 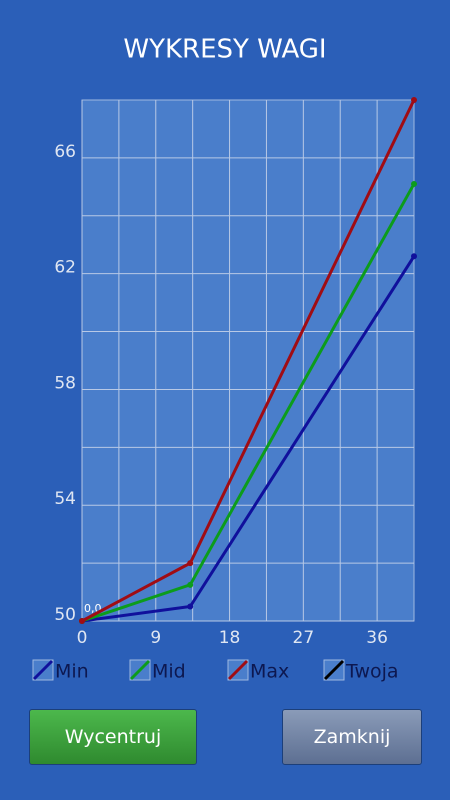 What do you see at coordinates (377, 638) in the screenshot?
I see `x-tick-label: 36` at bounding box center [377, 638].